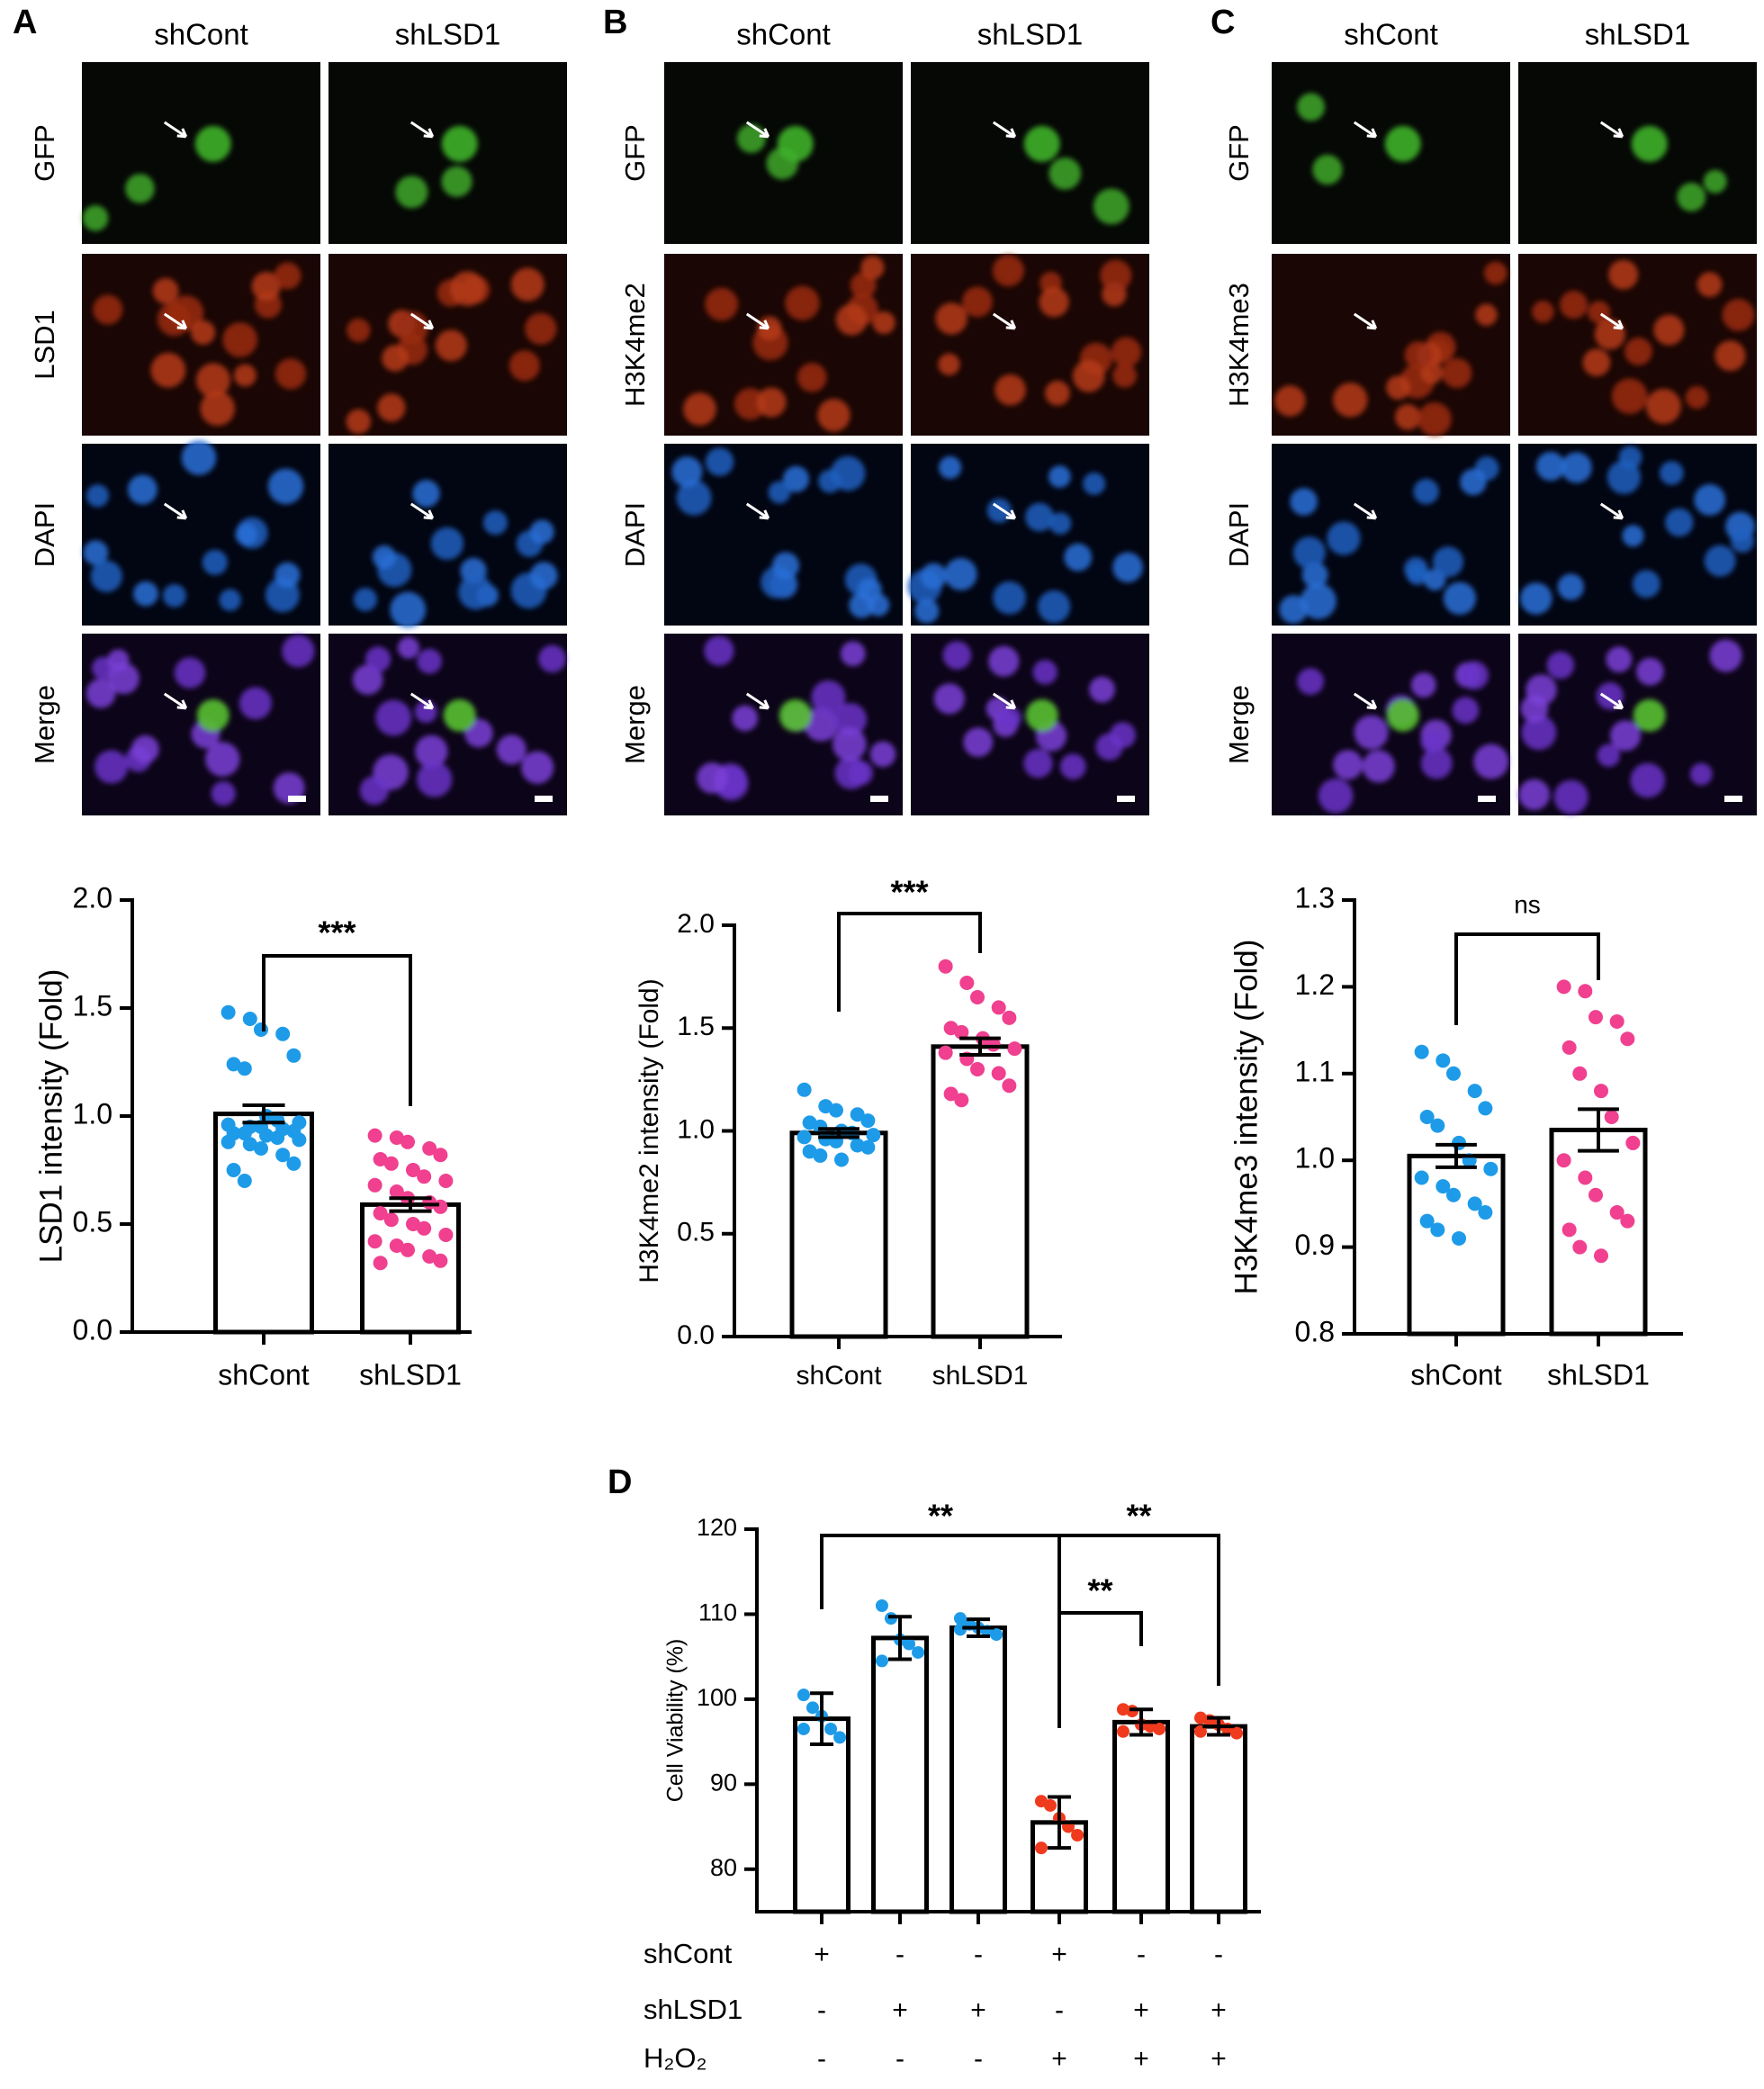 Image resolution: width=1764 pixels, height=2089 pixels. What do you see at coordinates (717, 1697) in the screenshot?
I see `y-tick-label: 100` at bounding box center [717, 1697].